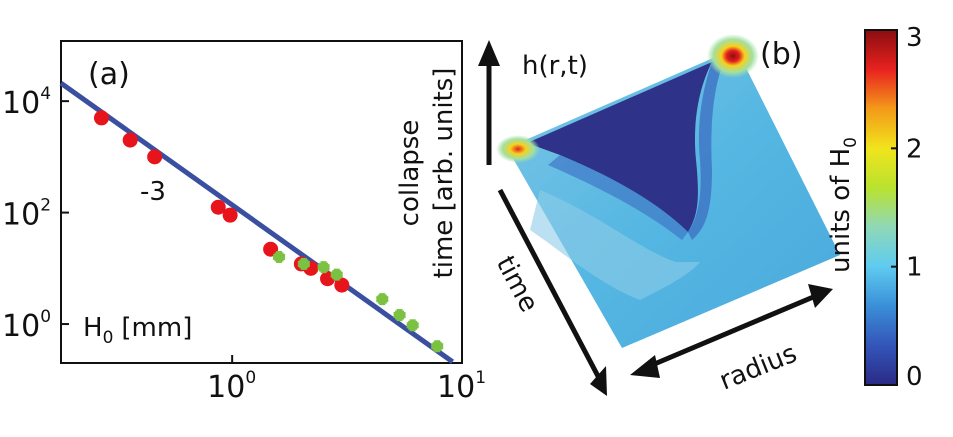 The height and width of the screenshot is (437, 953). I want to click on radius-axis-arrowhead-right, so click(820, 296).